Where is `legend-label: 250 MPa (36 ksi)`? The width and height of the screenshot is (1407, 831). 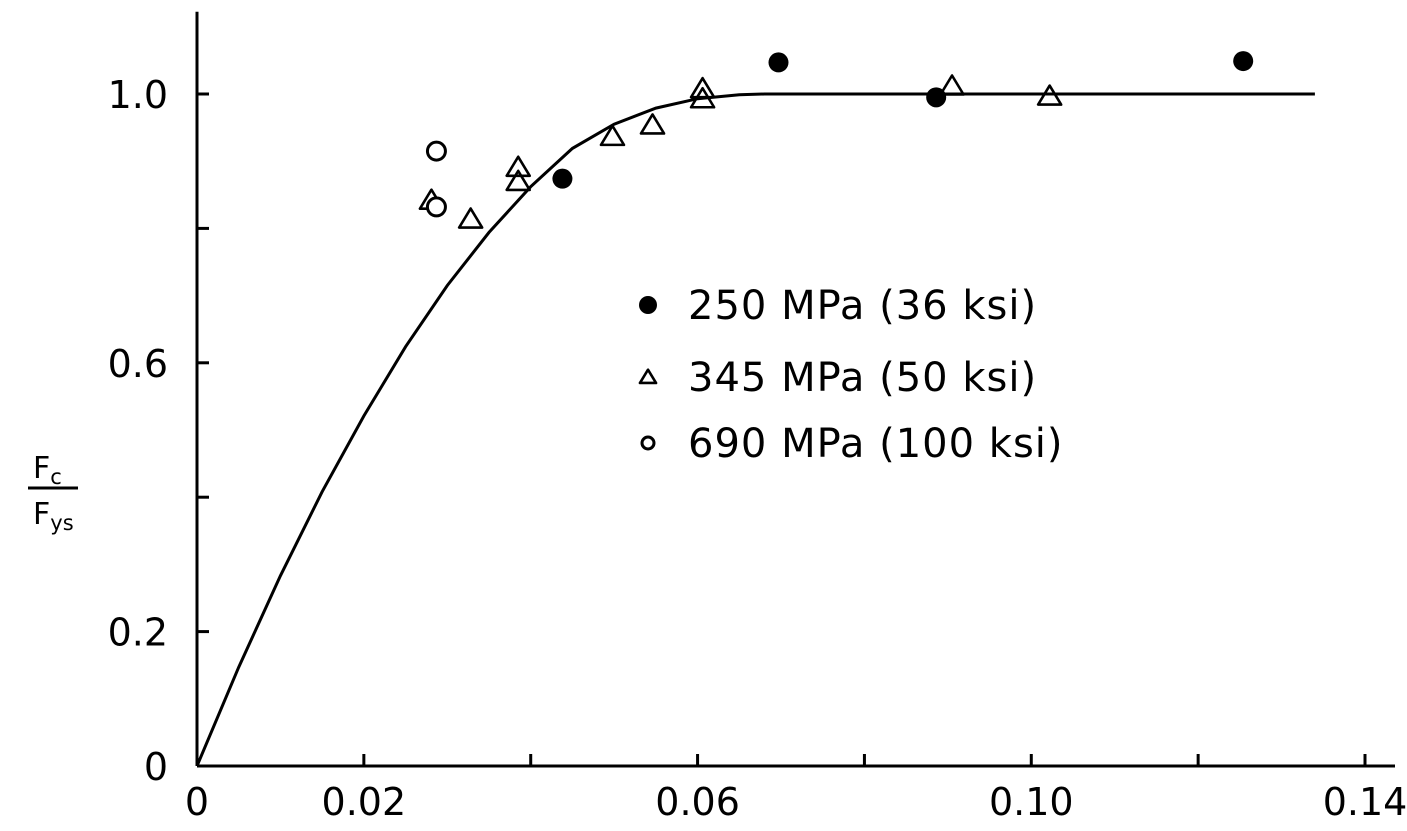 legend-label: 250 MPa (36 ksi) is located at coordinates (862, 306).